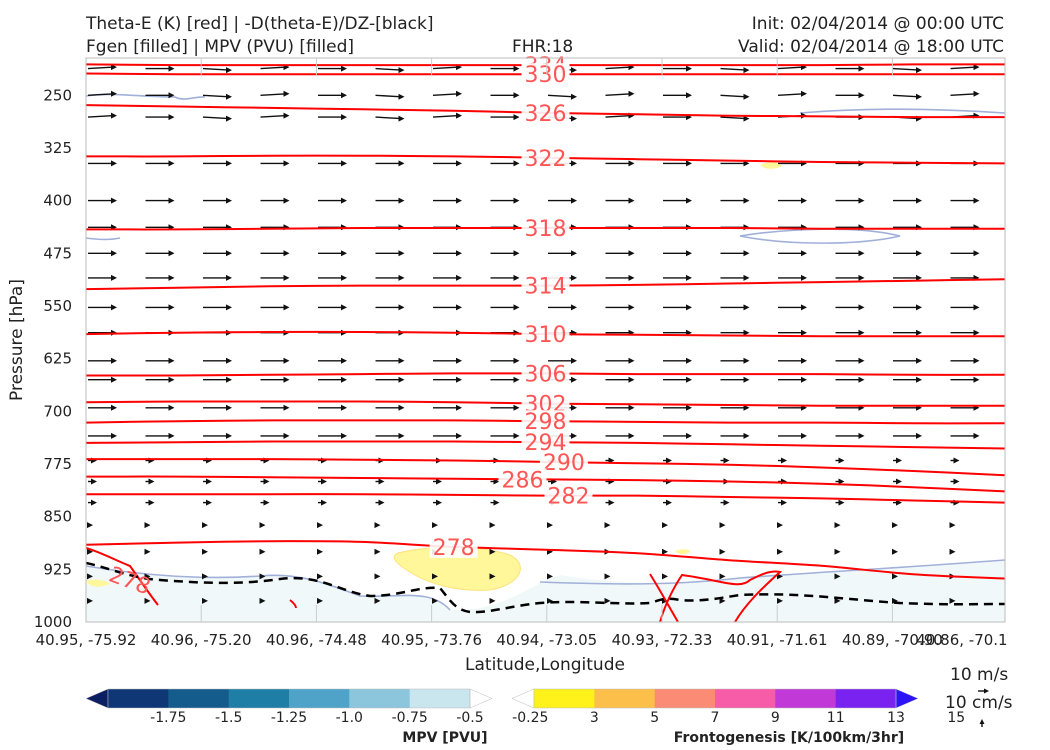  What do you see at coordinates (654, 718) in the screenshot?
I see `colorbar-tick: 5` at bounding box center [654, 718].